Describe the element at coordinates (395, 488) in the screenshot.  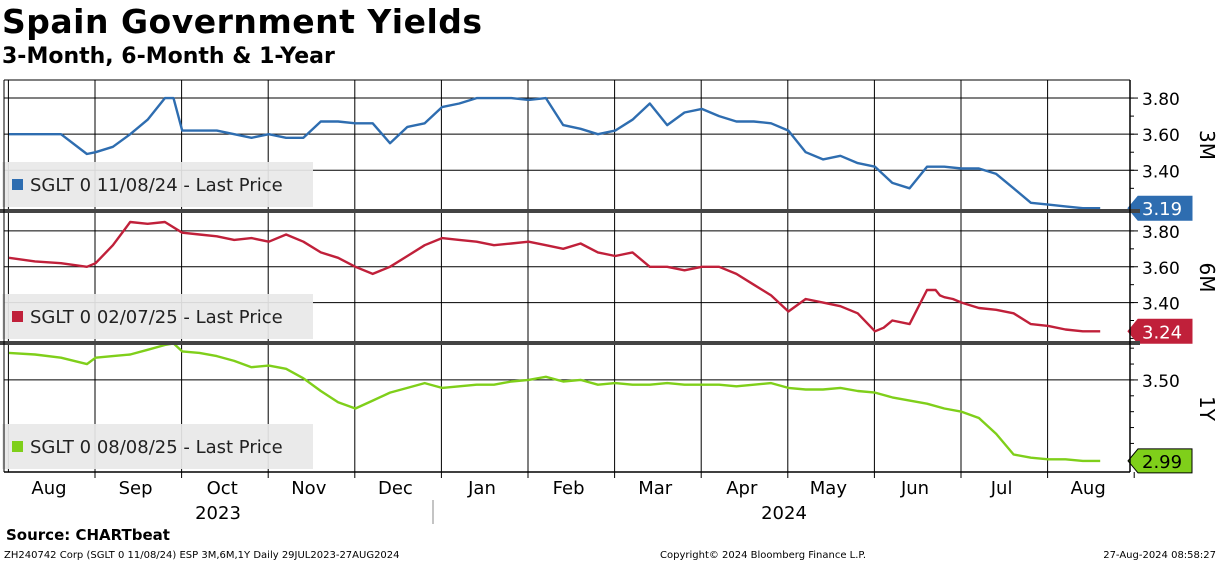
I see `x-tick-label: Dec` at that location.